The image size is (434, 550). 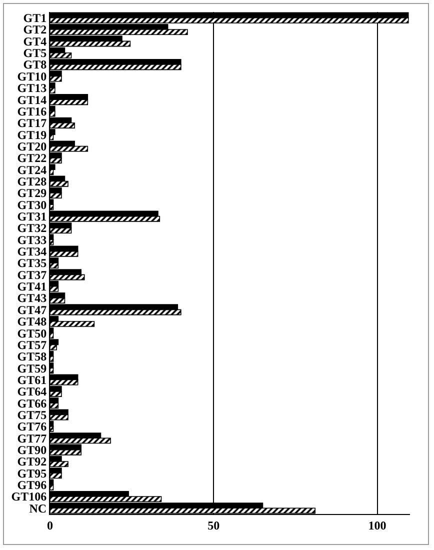 I want to click on y-tick-label: GT95, so click(x=32, y=473).